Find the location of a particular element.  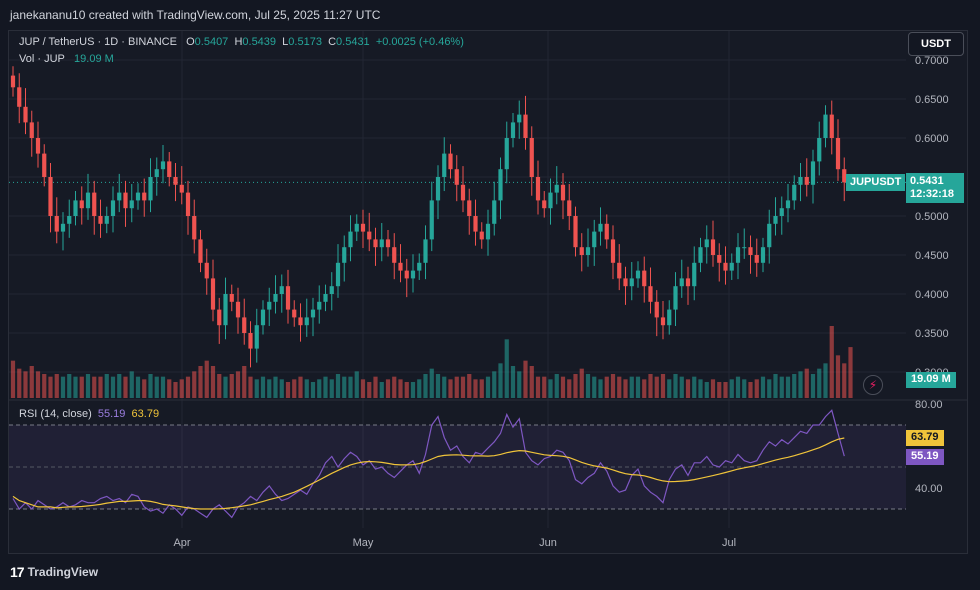

price-tick-label: 0.7000 is located at coordinates (932, 61).